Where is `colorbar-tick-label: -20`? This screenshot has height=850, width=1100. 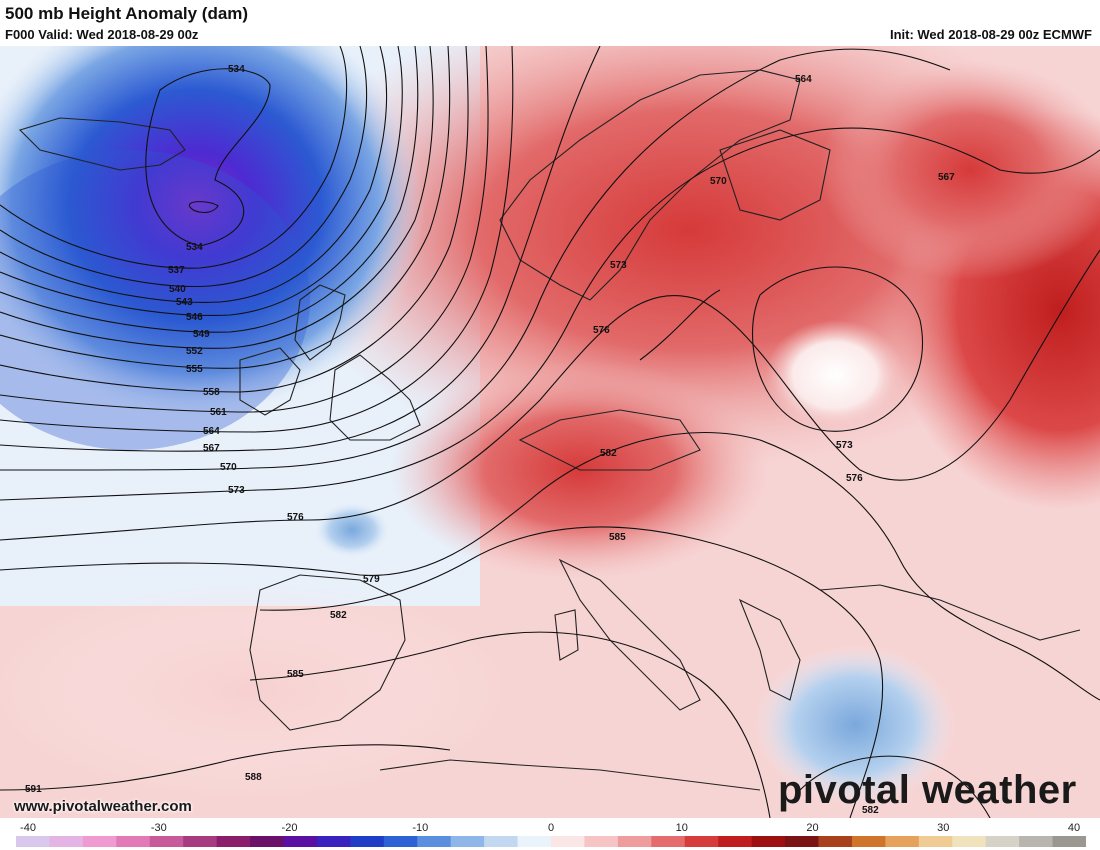
colorbar-tick-label: -20 is located at coordinates (290, 828).